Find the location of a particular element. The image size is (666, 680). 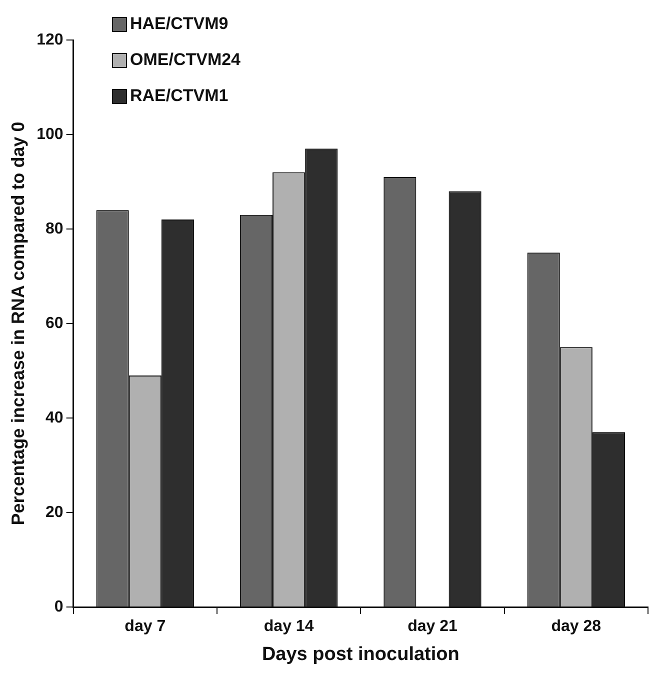

y-axis-title: Percentage increase in RNA compared to day 0 is located at coordinates (18, 324).